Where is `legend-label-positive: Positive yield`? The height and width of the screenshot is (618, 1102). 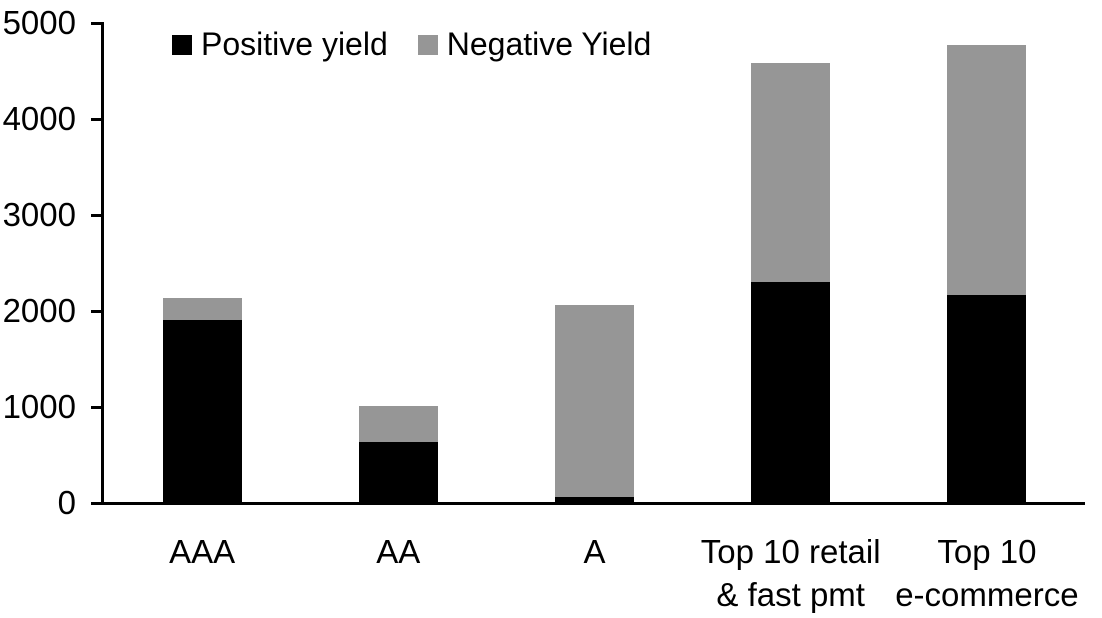
legend-label-positive: Positive yield is located at coordinates (294, 44).